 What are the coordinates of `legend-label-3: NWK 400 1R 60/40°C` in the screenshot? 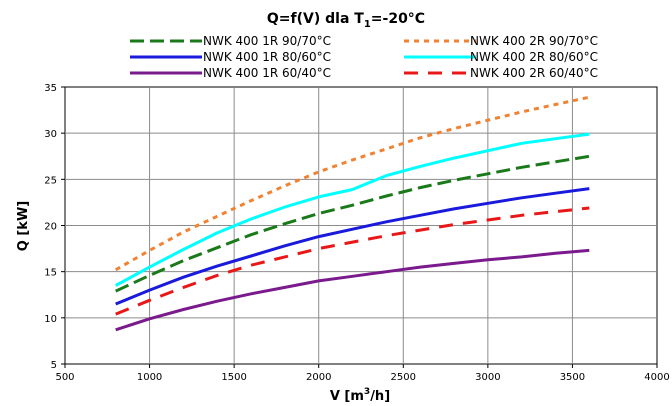 It's located at (267, 73).